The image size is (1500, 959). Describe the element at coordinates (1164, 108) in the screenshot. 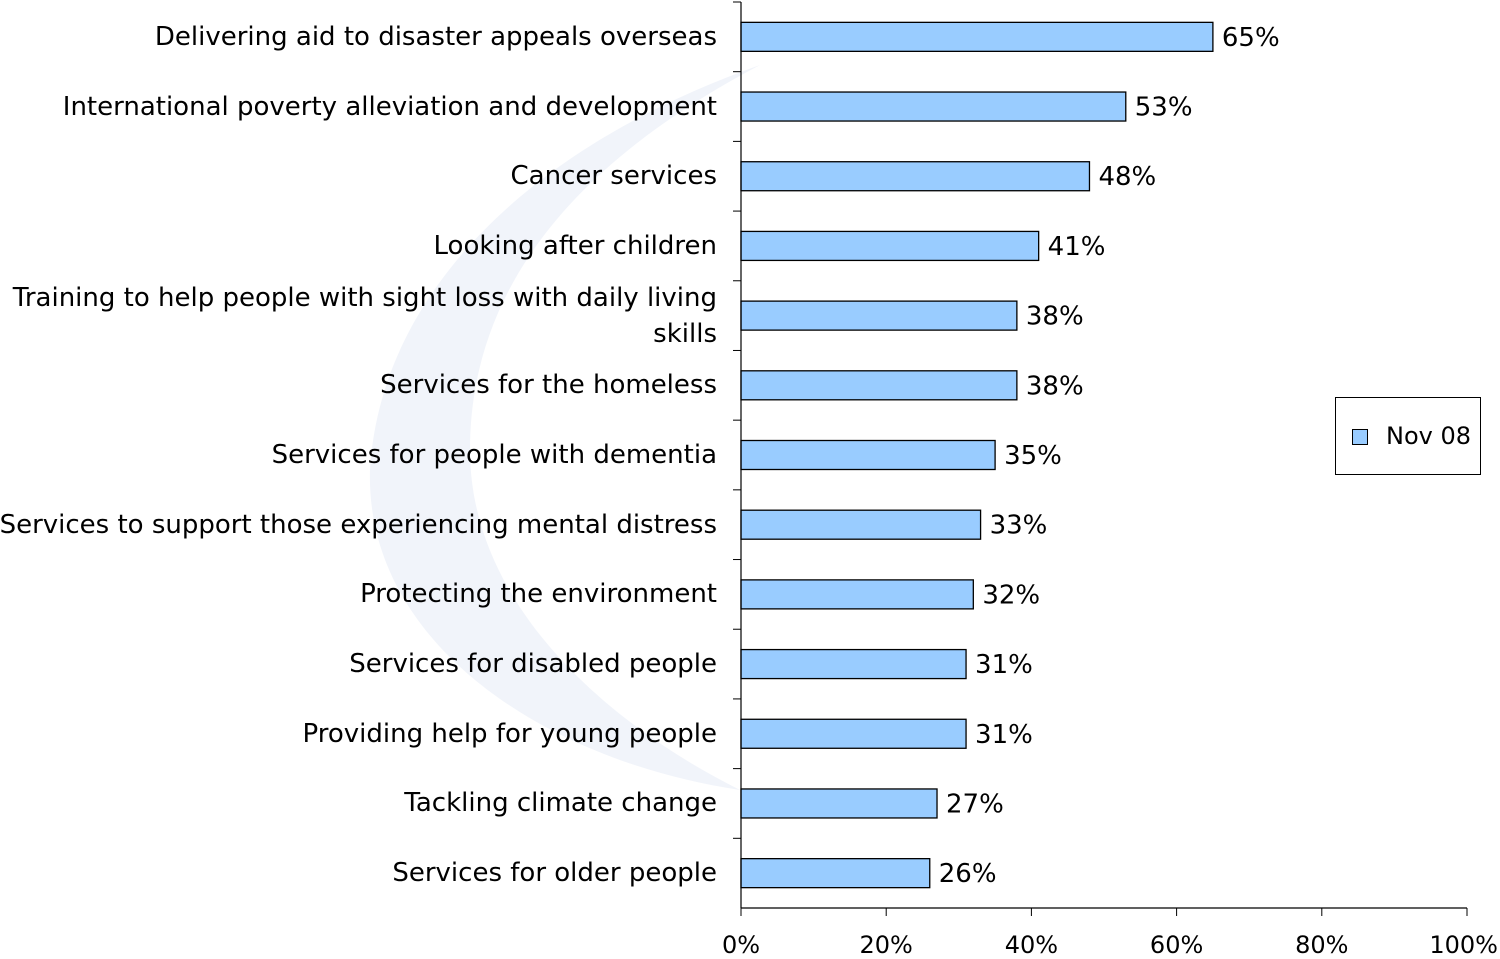

I see `data-label: 53%` at that location.